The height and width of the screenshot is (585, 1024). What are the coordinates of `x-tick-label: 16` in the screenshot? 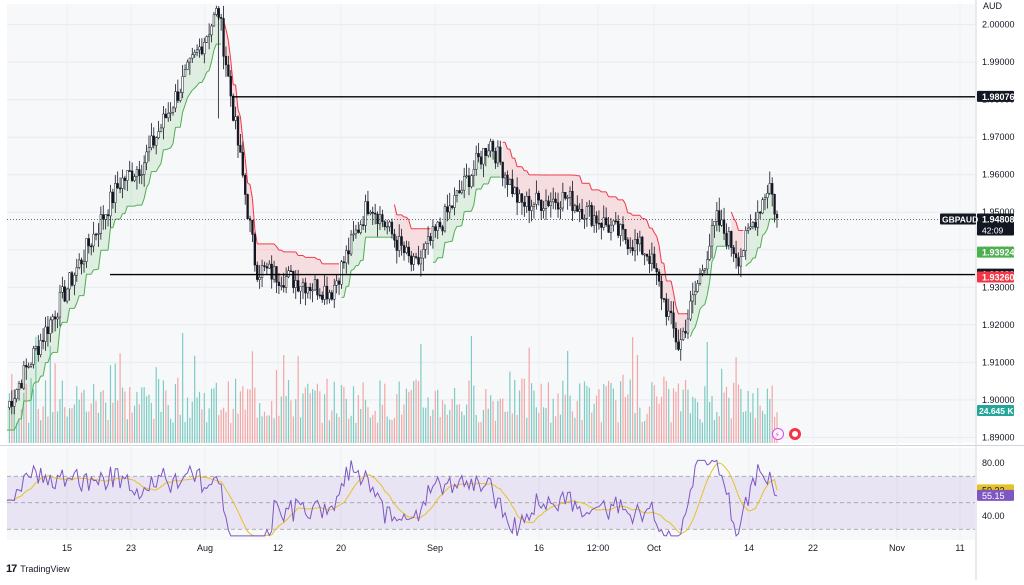 It's located at (539, 548).